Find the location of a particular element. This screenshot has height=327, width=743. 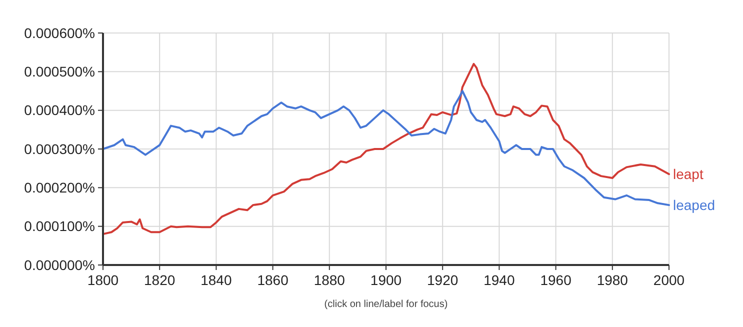

x-tick-label: 1960 is located at coordinates (556, 280).